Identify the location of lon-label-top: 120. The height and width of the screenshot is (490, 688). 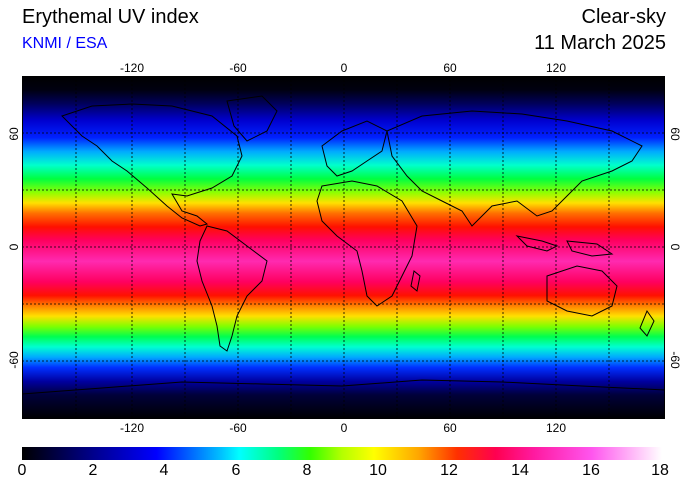
(556, 68).